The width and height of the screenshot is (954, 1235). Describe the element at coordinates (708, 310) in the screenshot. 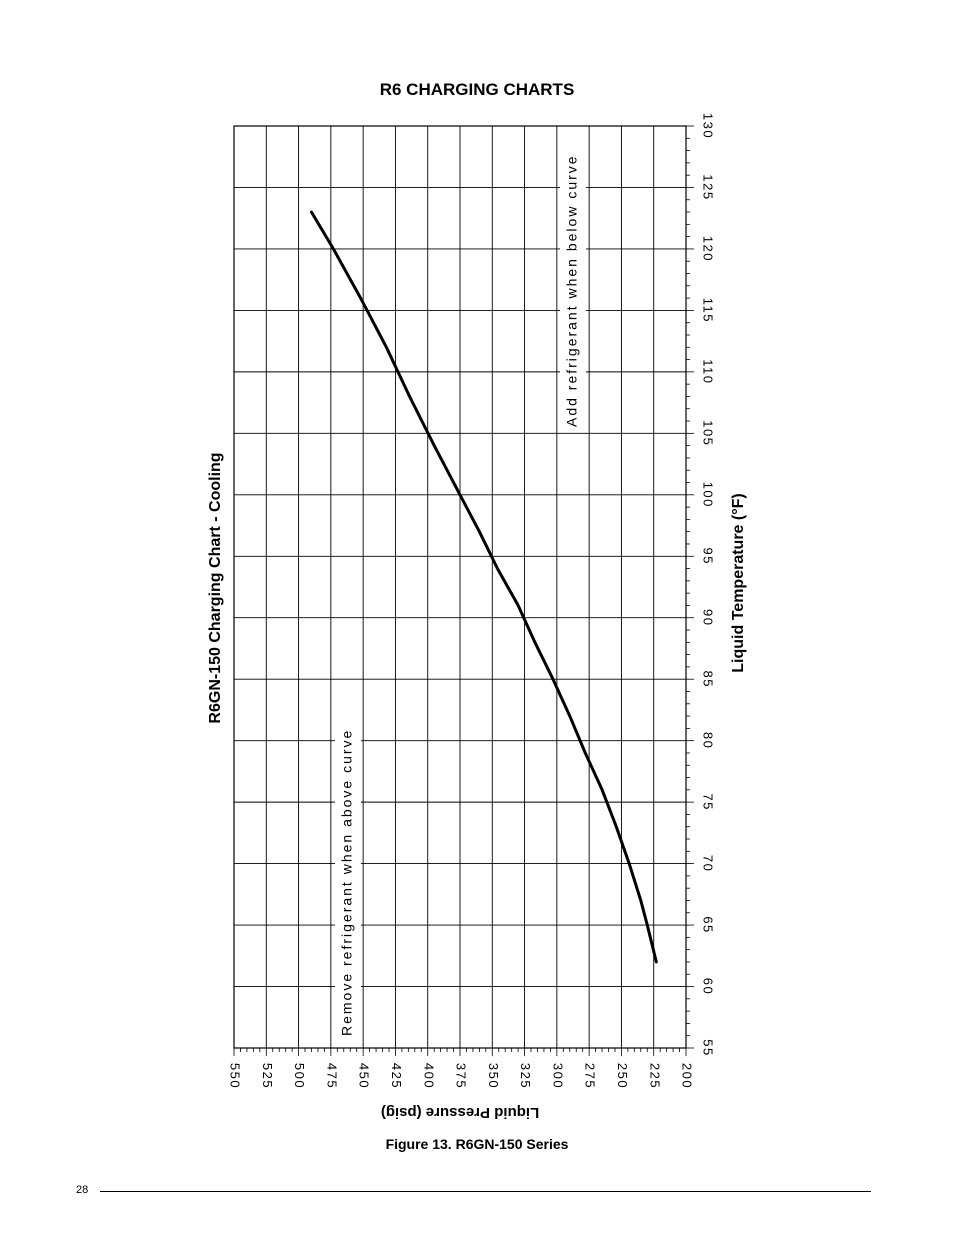

I see `temp-tick-label: 115` at that location.